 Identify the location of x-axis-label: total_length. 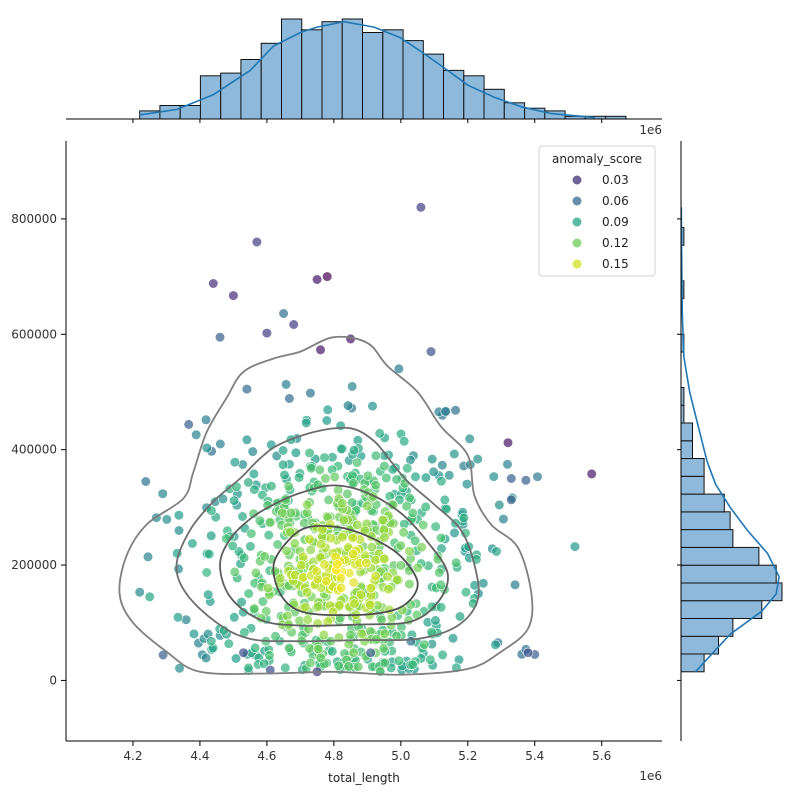
(364, 778).